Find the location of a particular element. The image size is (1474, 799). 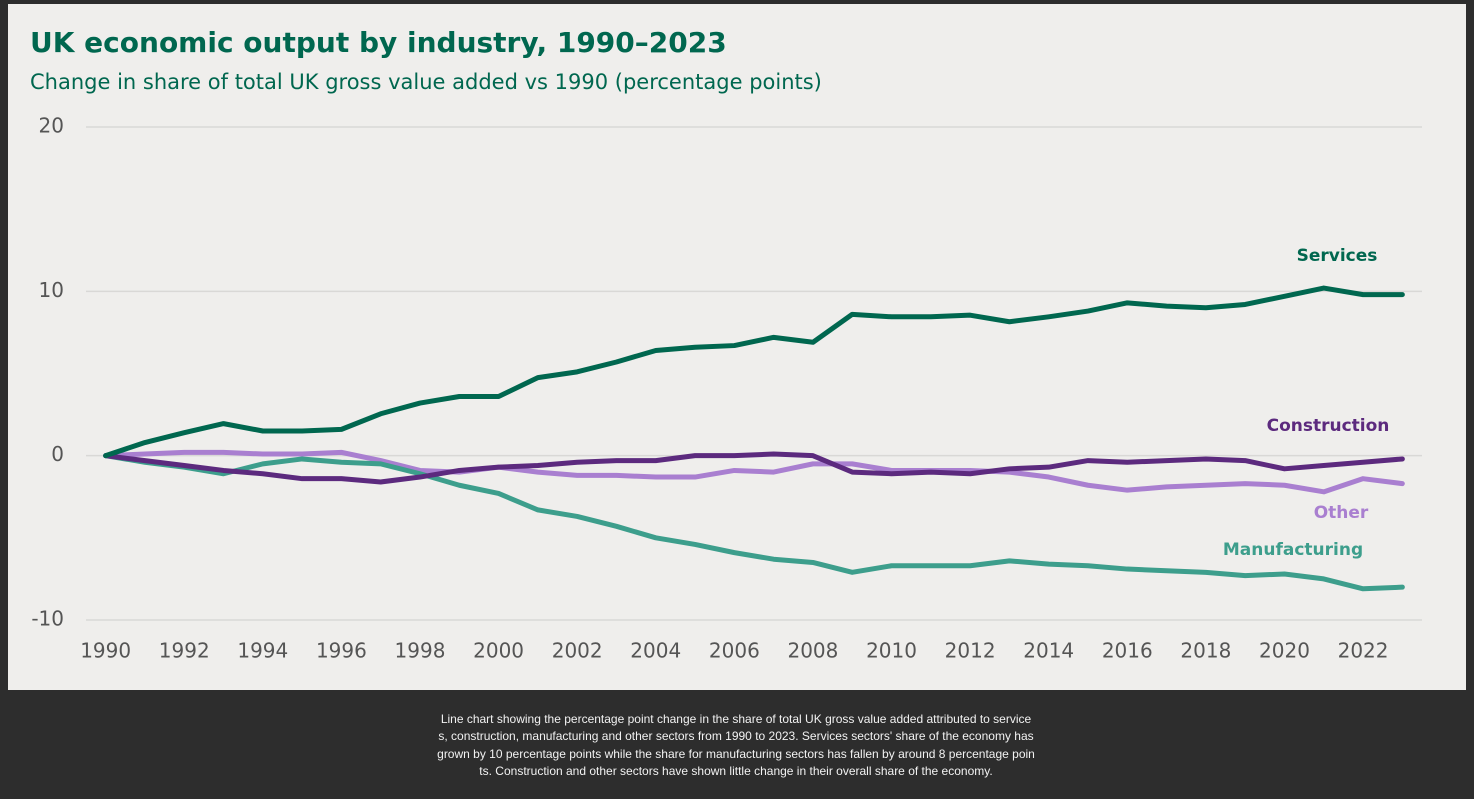

x-tick-label: 2014 is located at coordinates (1048, 651).